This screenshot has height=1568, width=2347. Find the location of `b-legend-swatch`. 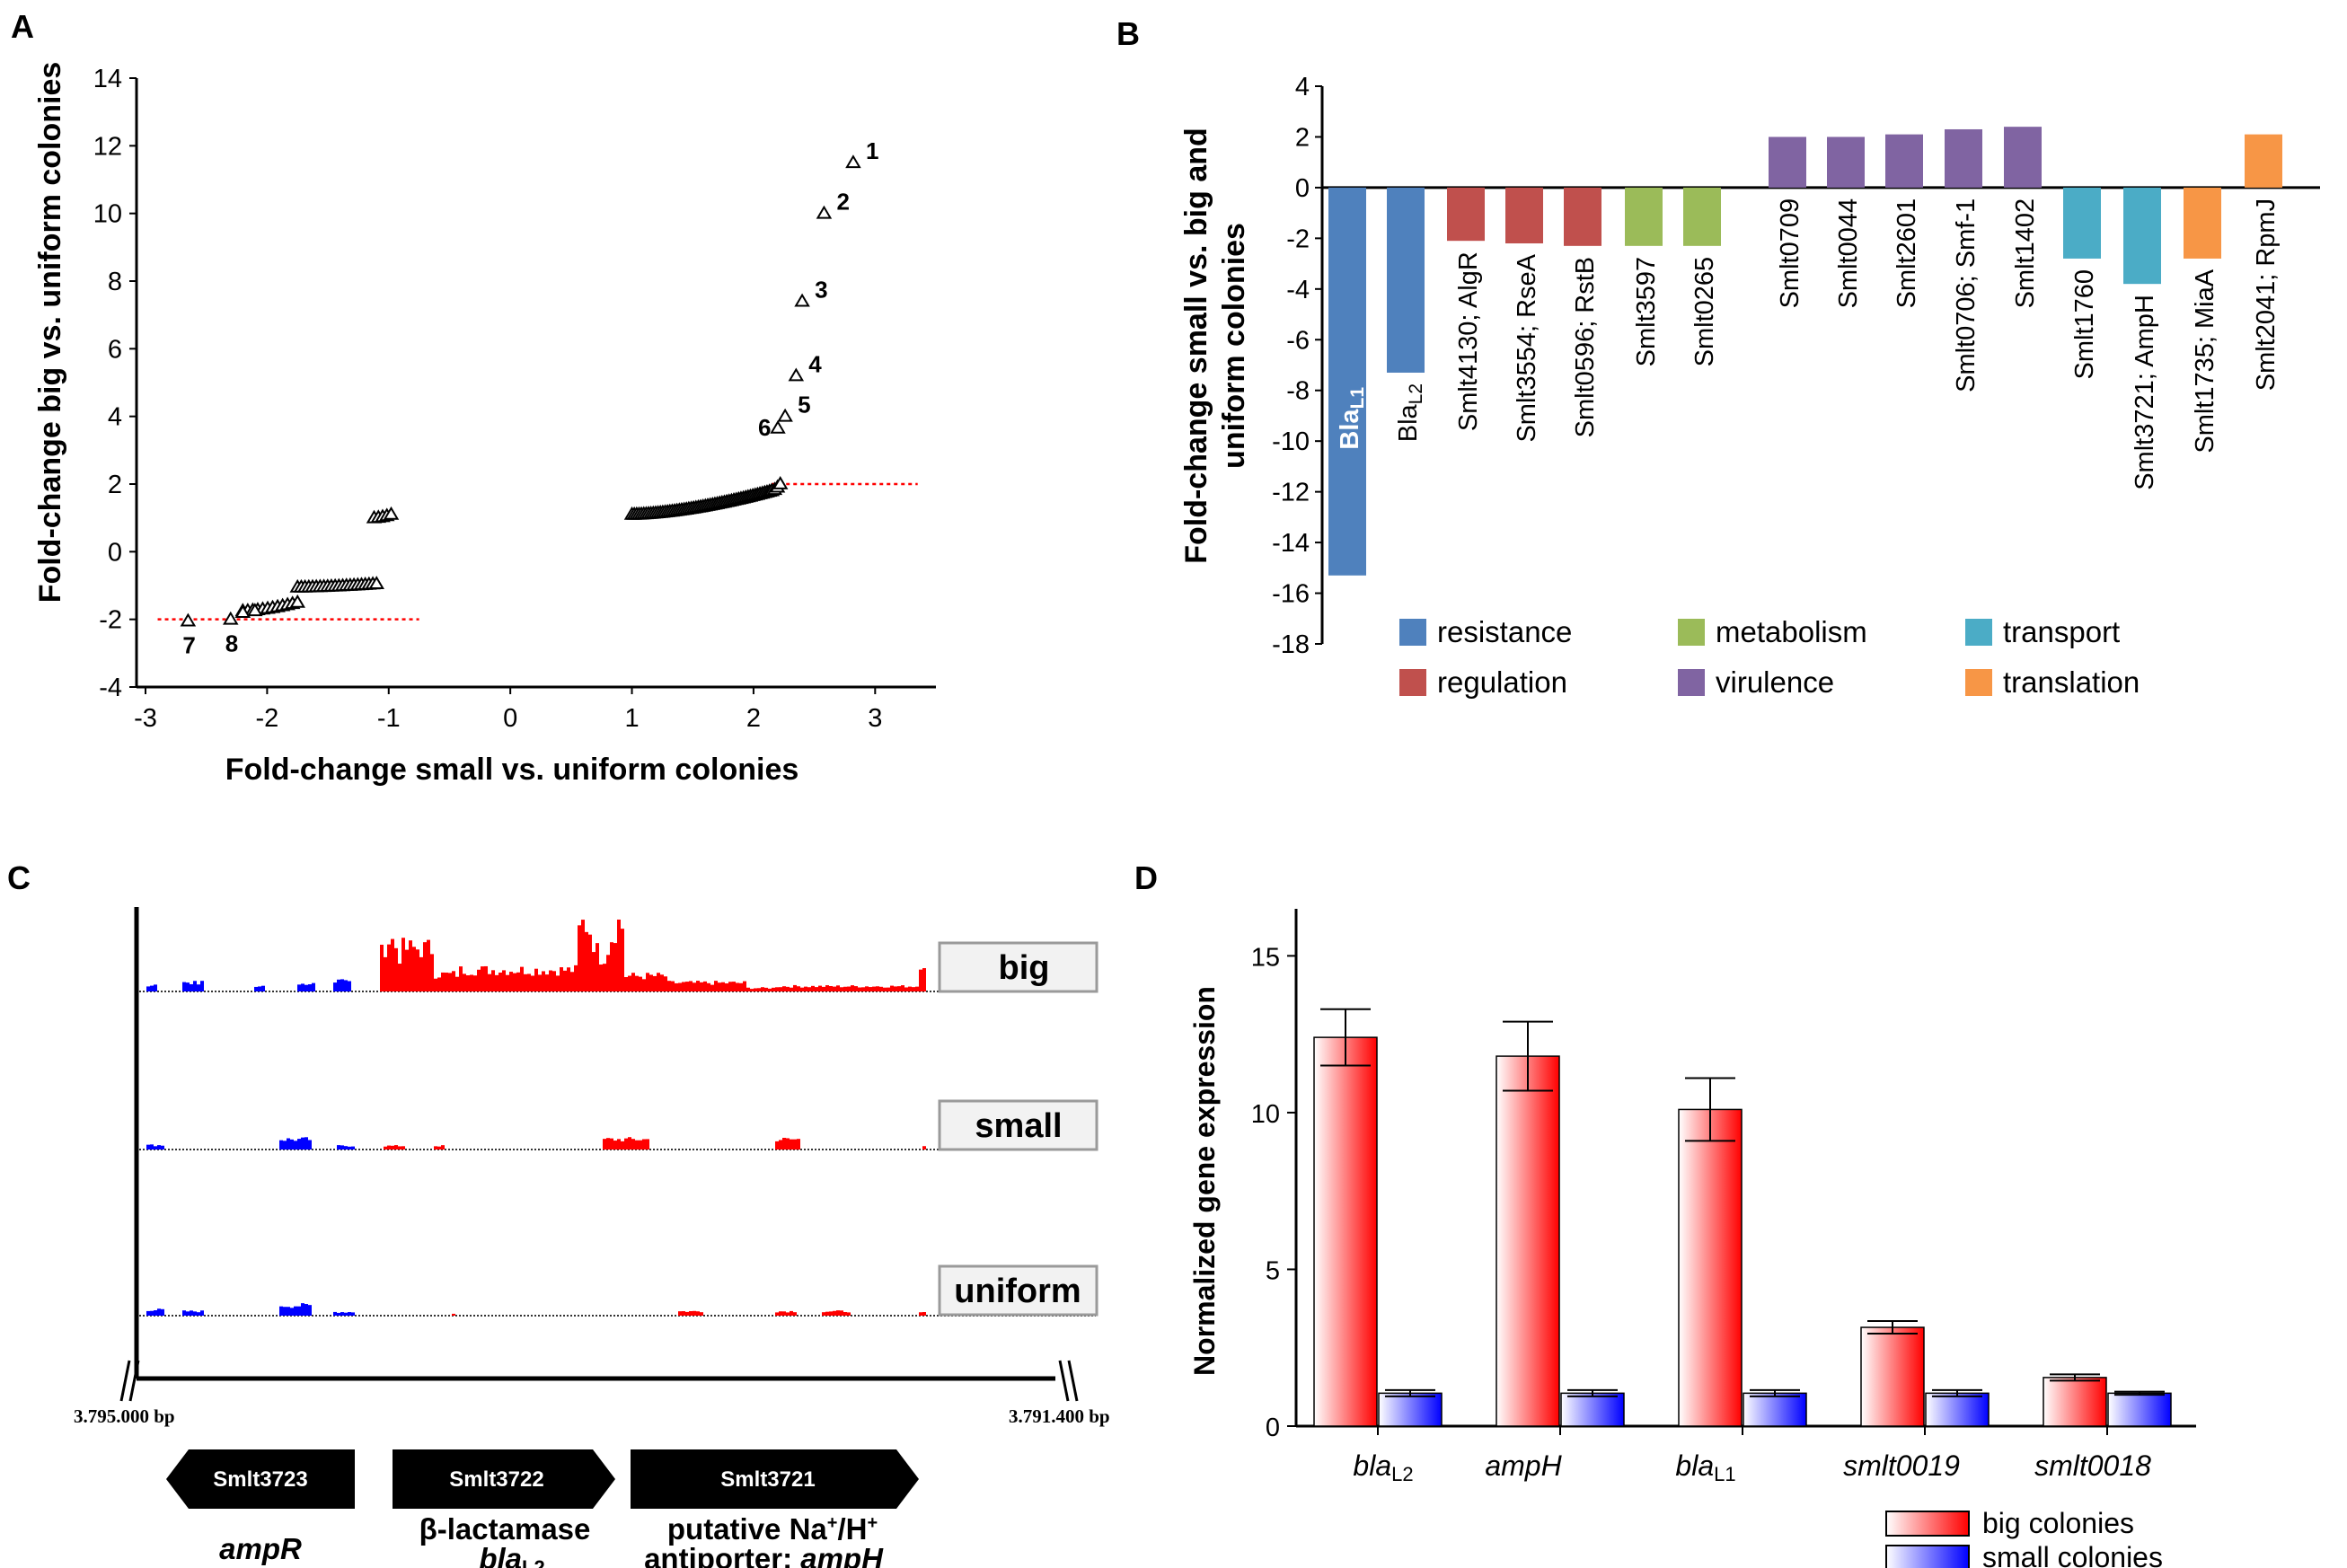

b-legend-swatch is located at coordinates (1413, 632).